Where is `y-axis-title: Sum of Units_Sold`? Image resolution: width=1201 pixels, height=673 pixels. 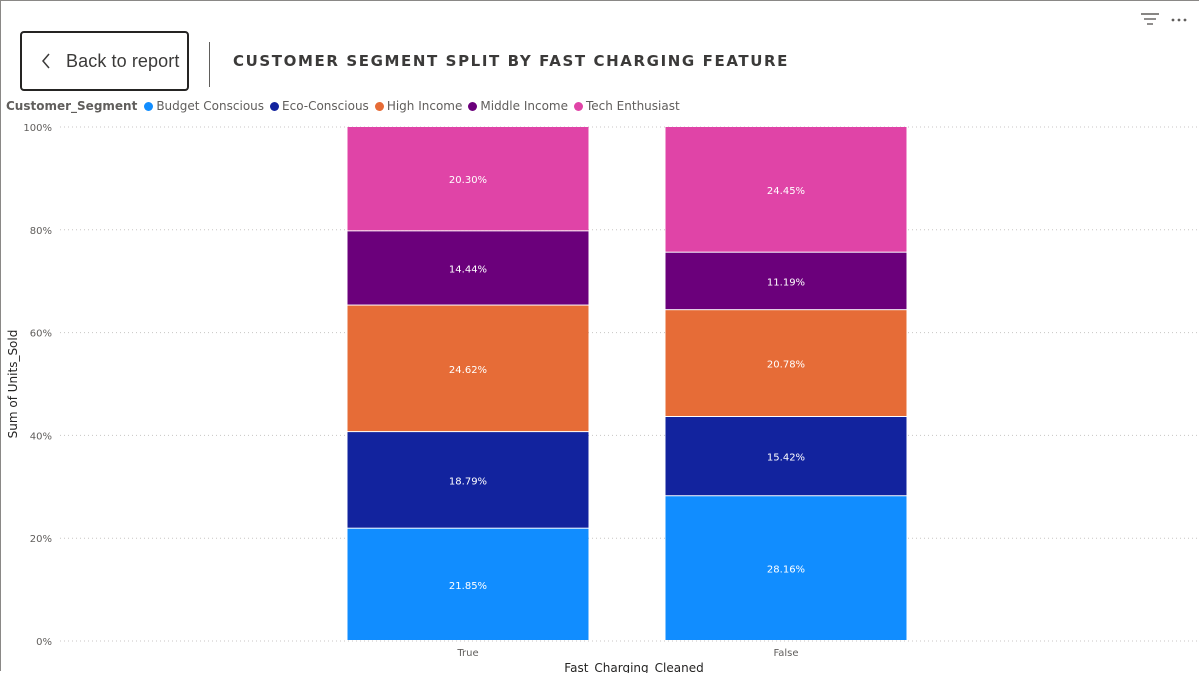 y-axis-title: Sum of Units_Sold is located at coordinates (13, 384).